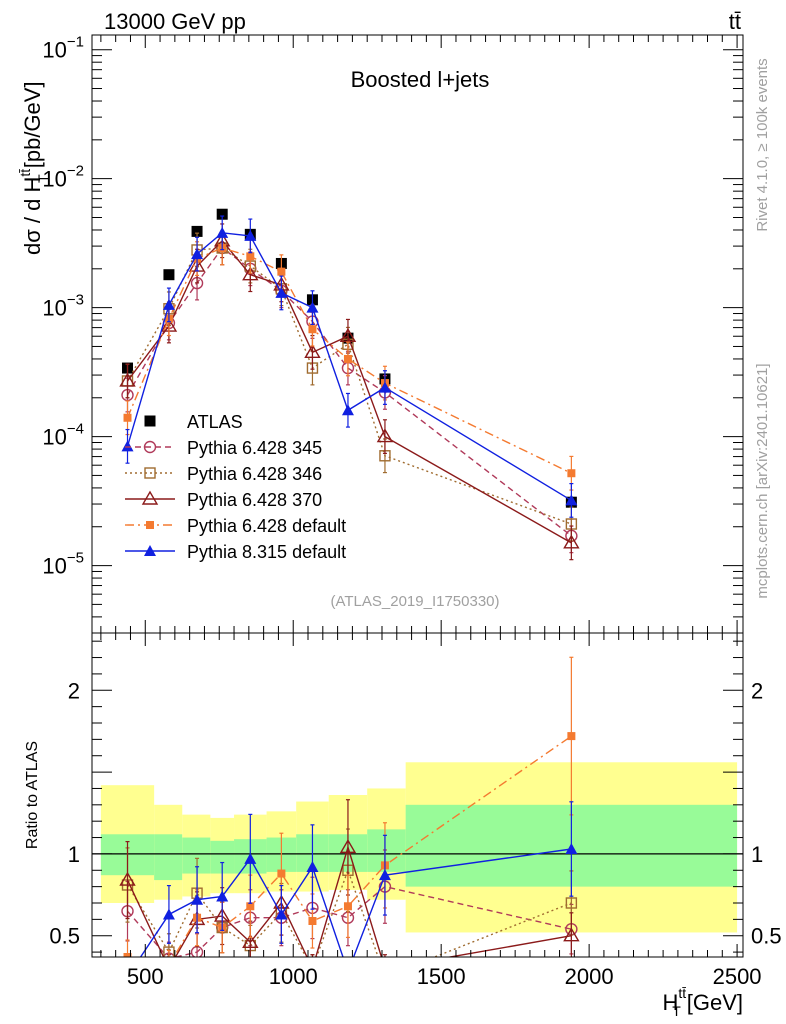 This screenshot has height=1024, width=786. I want to click on y-tick-exponent: −3, so click(75, 300).